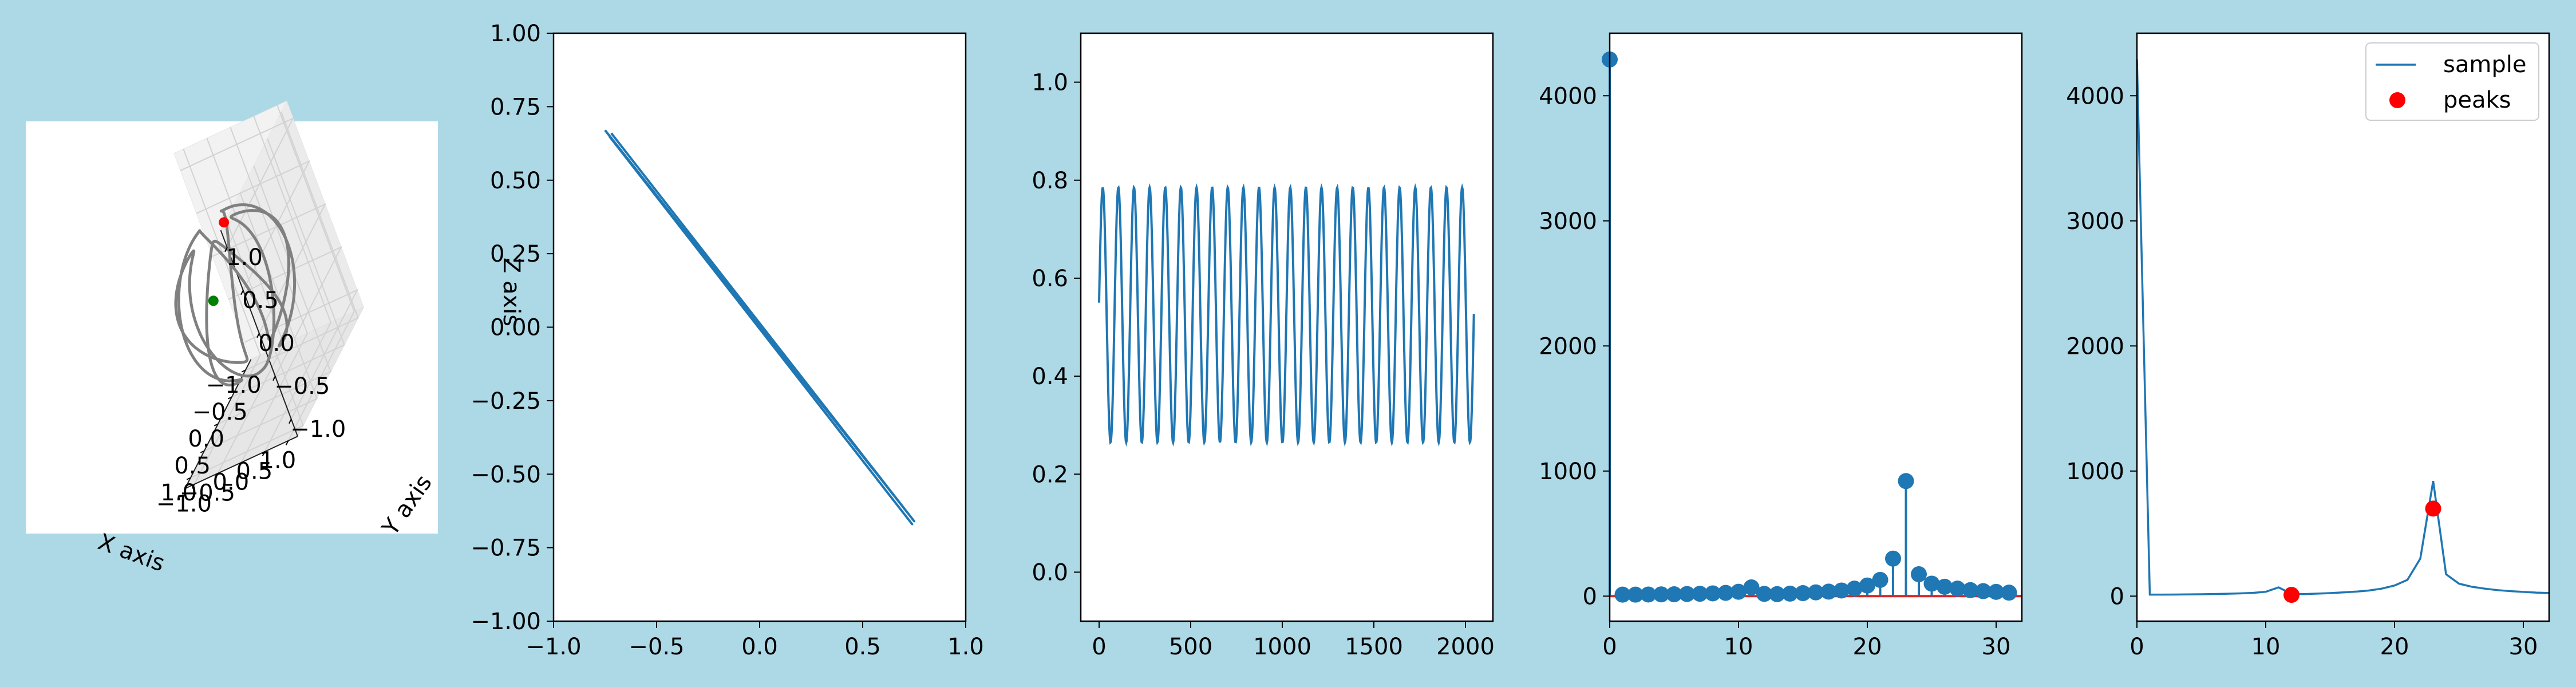 Image resolution: width=2576 pixels, height=687 pixels. Describe the element at coordinates (2095, 96) in the screenshot. I see `y-tick-label: 4000` at that location.